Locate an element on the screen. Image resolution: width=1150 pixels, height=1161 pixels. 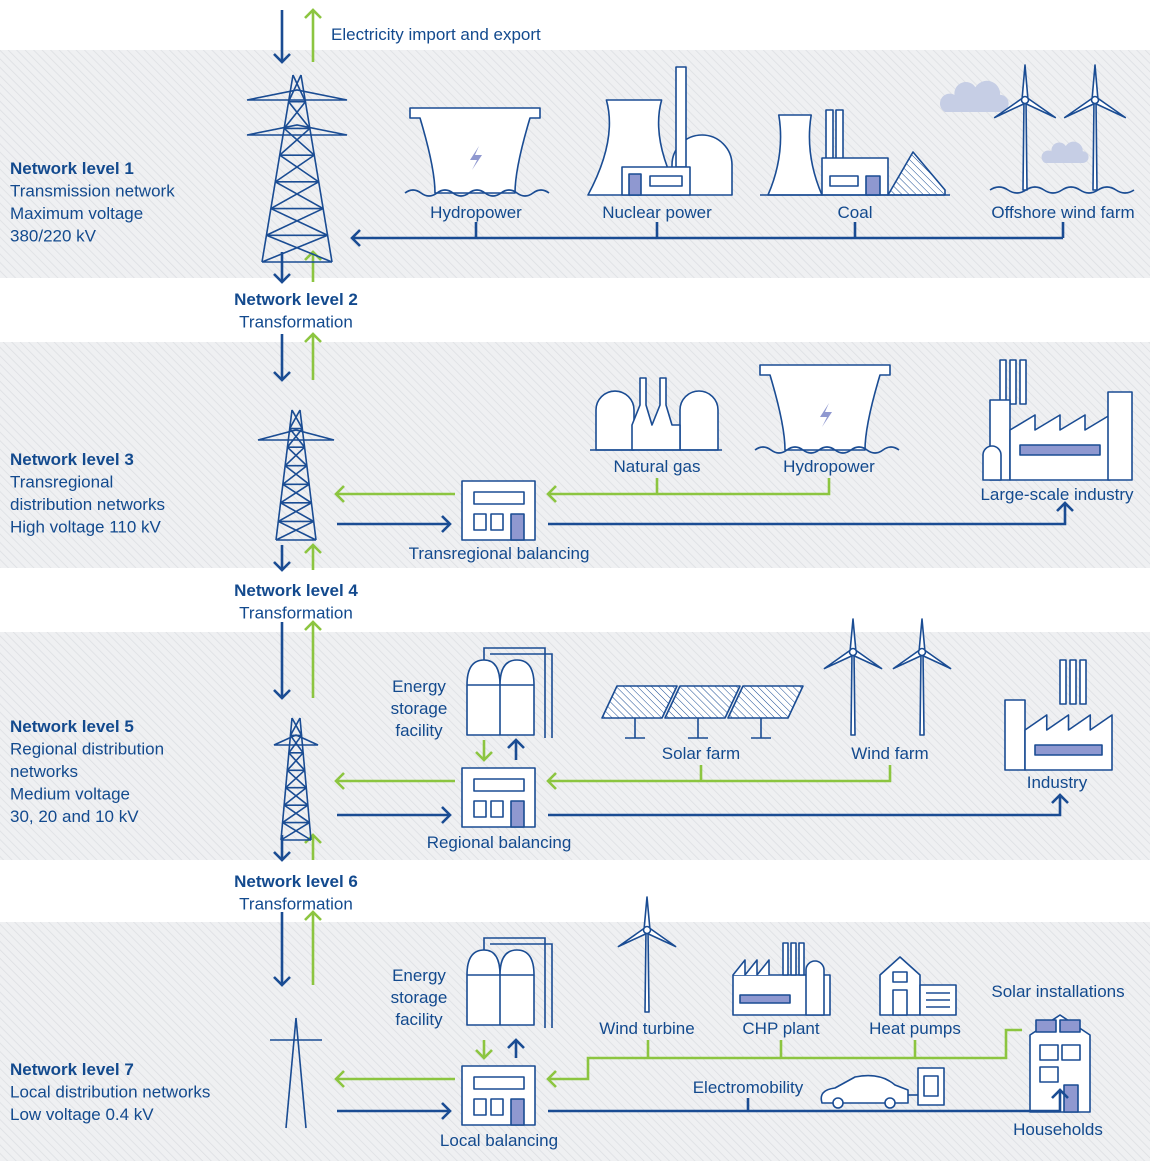
house is located at coordinates (900, 986).